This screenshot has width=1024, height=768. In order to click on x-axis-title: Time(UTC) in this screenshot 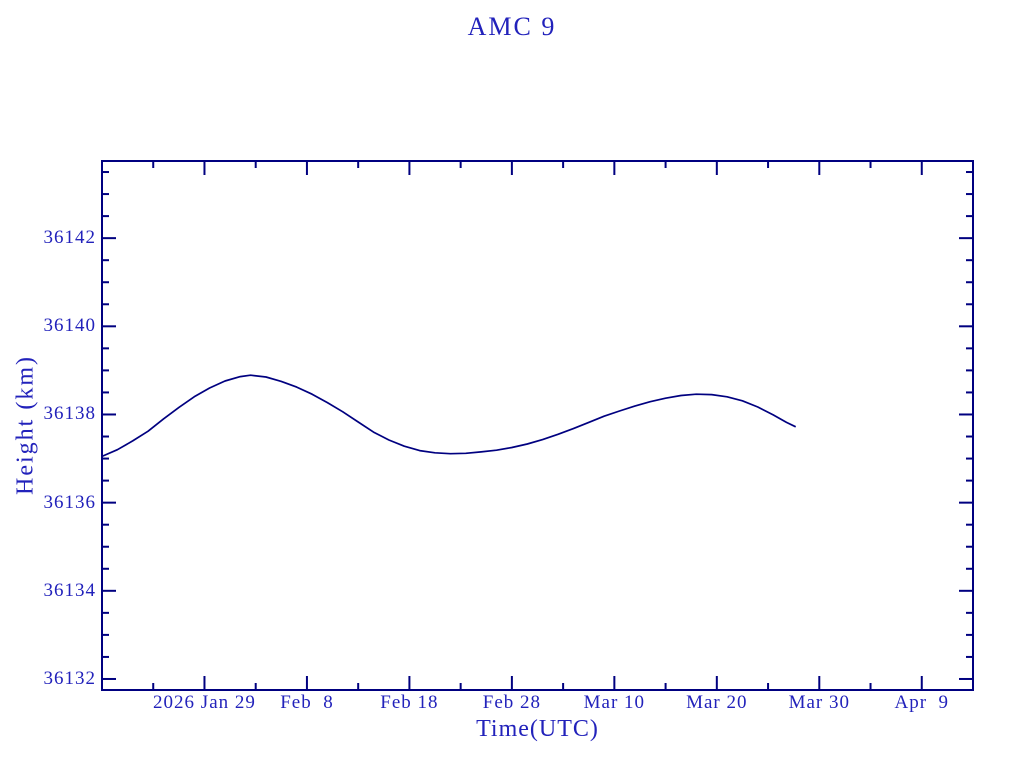, I will do `click(537, 729)`.